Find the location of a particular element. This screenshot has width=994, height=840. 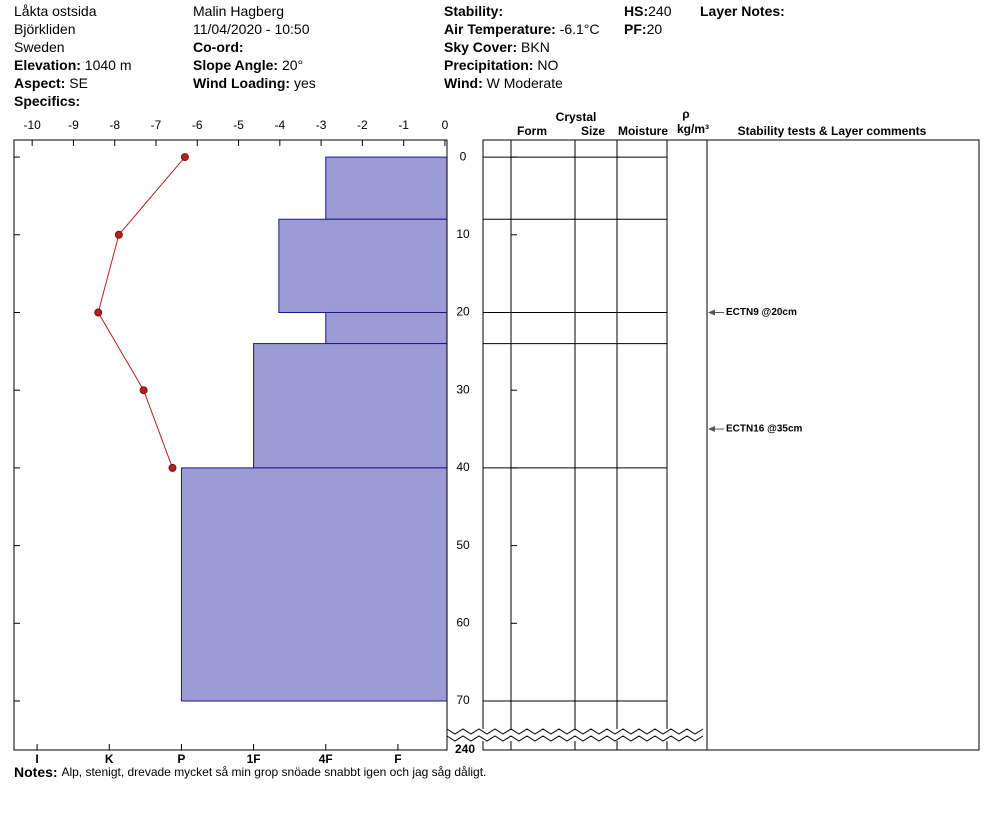

header-field: Sky Cover: BKN is located at coordinates (497, 47).